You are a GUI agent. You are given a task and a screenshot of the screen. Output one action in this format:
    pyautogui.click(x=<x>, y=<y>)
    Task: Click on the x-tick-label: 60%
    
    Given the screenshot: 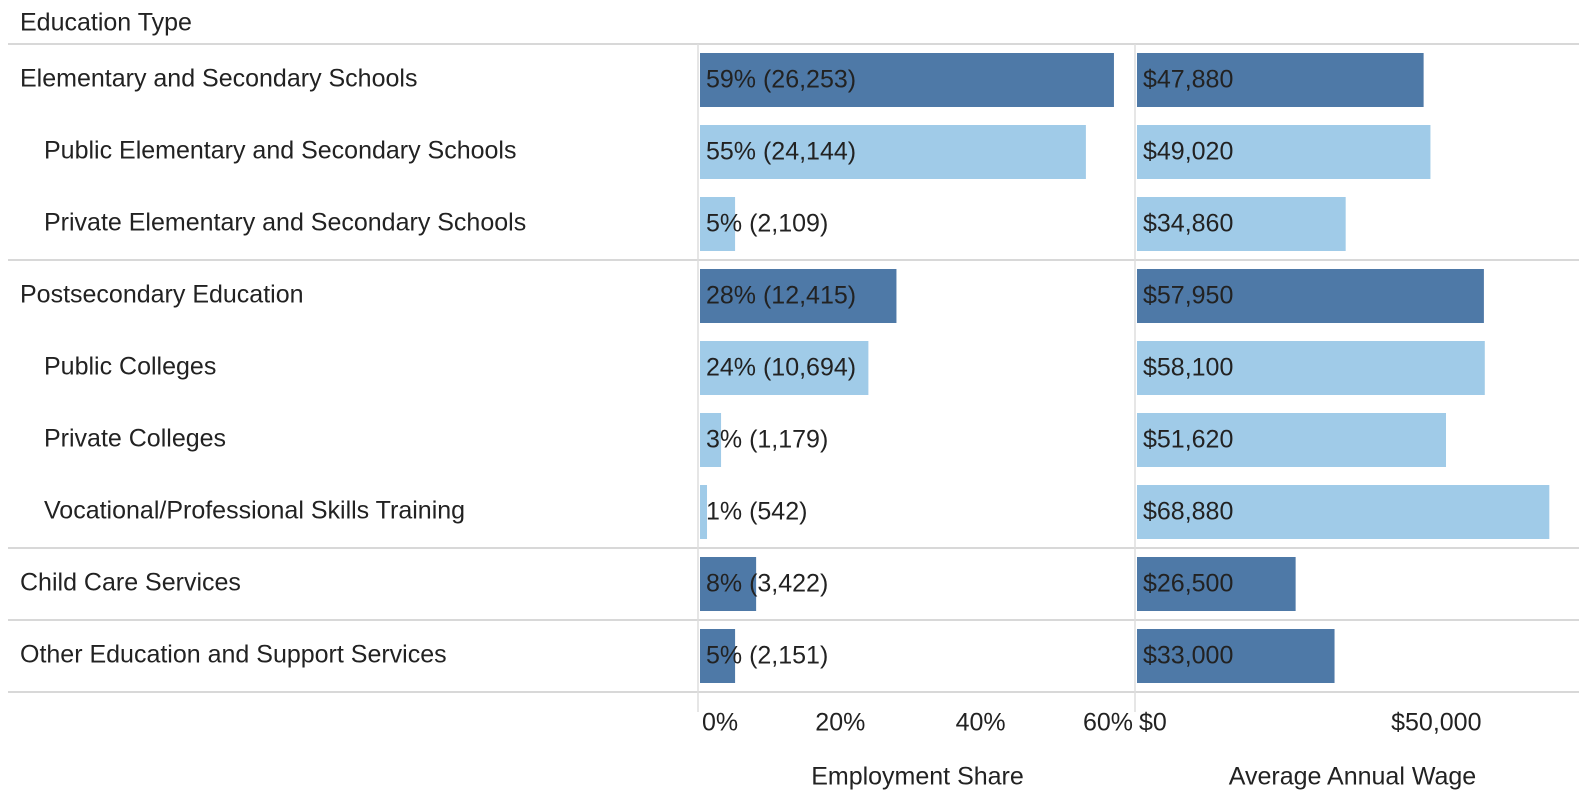 What is the action you would take?
    pyautogui.click(x=1108, y=723)
    